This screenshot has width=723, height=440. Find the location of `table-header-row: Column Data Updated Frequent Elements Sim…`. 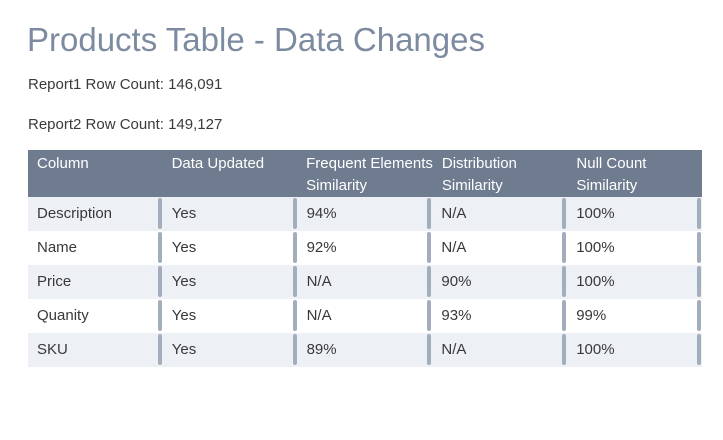

table-header-row: Column Data Updated Frequent Elements Sim… is located at coordinates (365, 173).